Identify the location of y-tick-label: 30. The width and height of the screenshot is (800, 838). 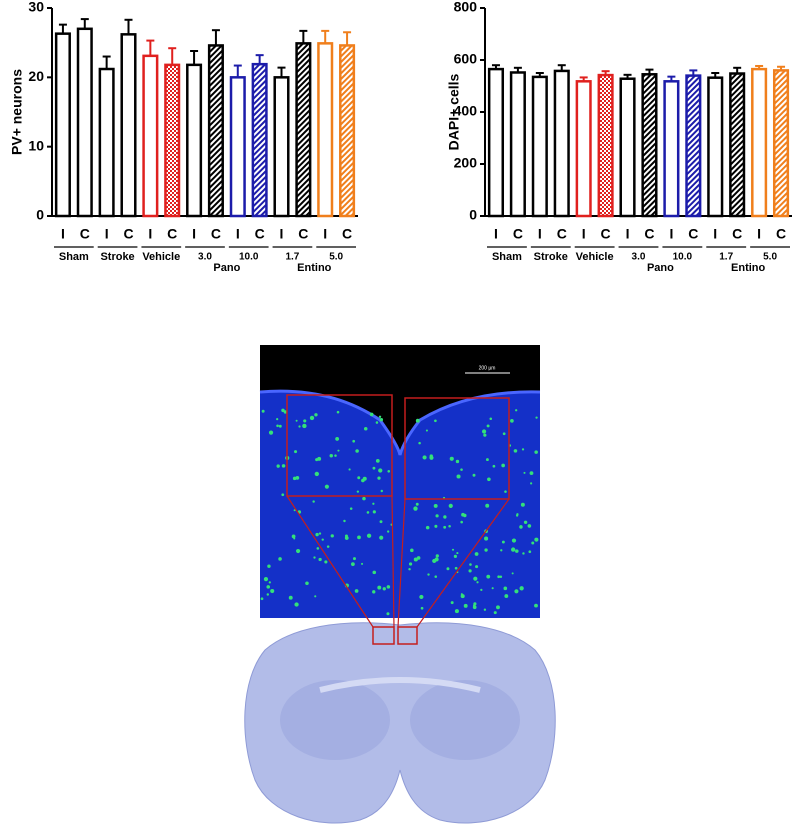
(36, 7).